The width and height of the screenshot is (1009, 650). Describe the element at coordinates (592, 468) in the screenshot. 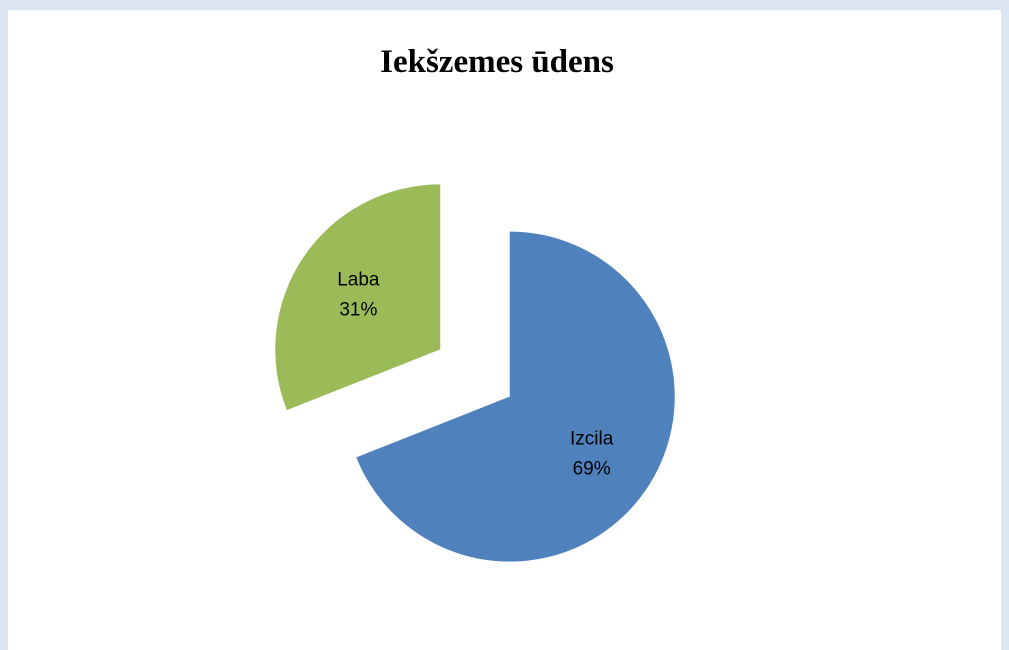

I see `slice-value-label: 69%` at that location.